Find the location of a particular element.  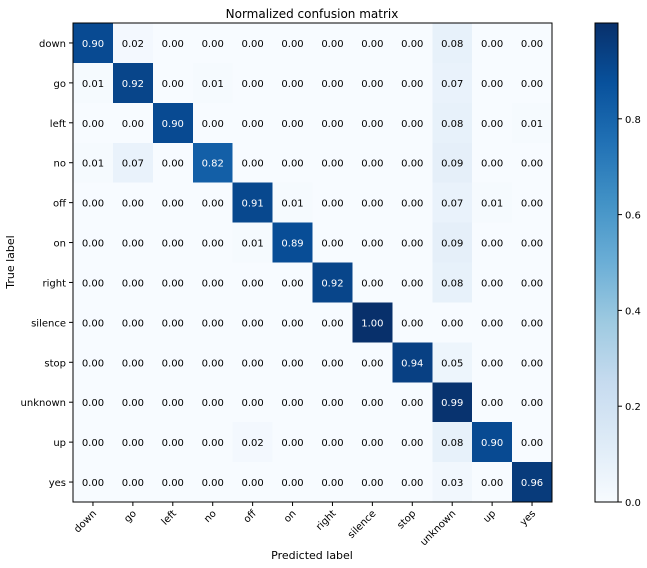

cell-value: 0.91 is located at coordinates (252, 204).